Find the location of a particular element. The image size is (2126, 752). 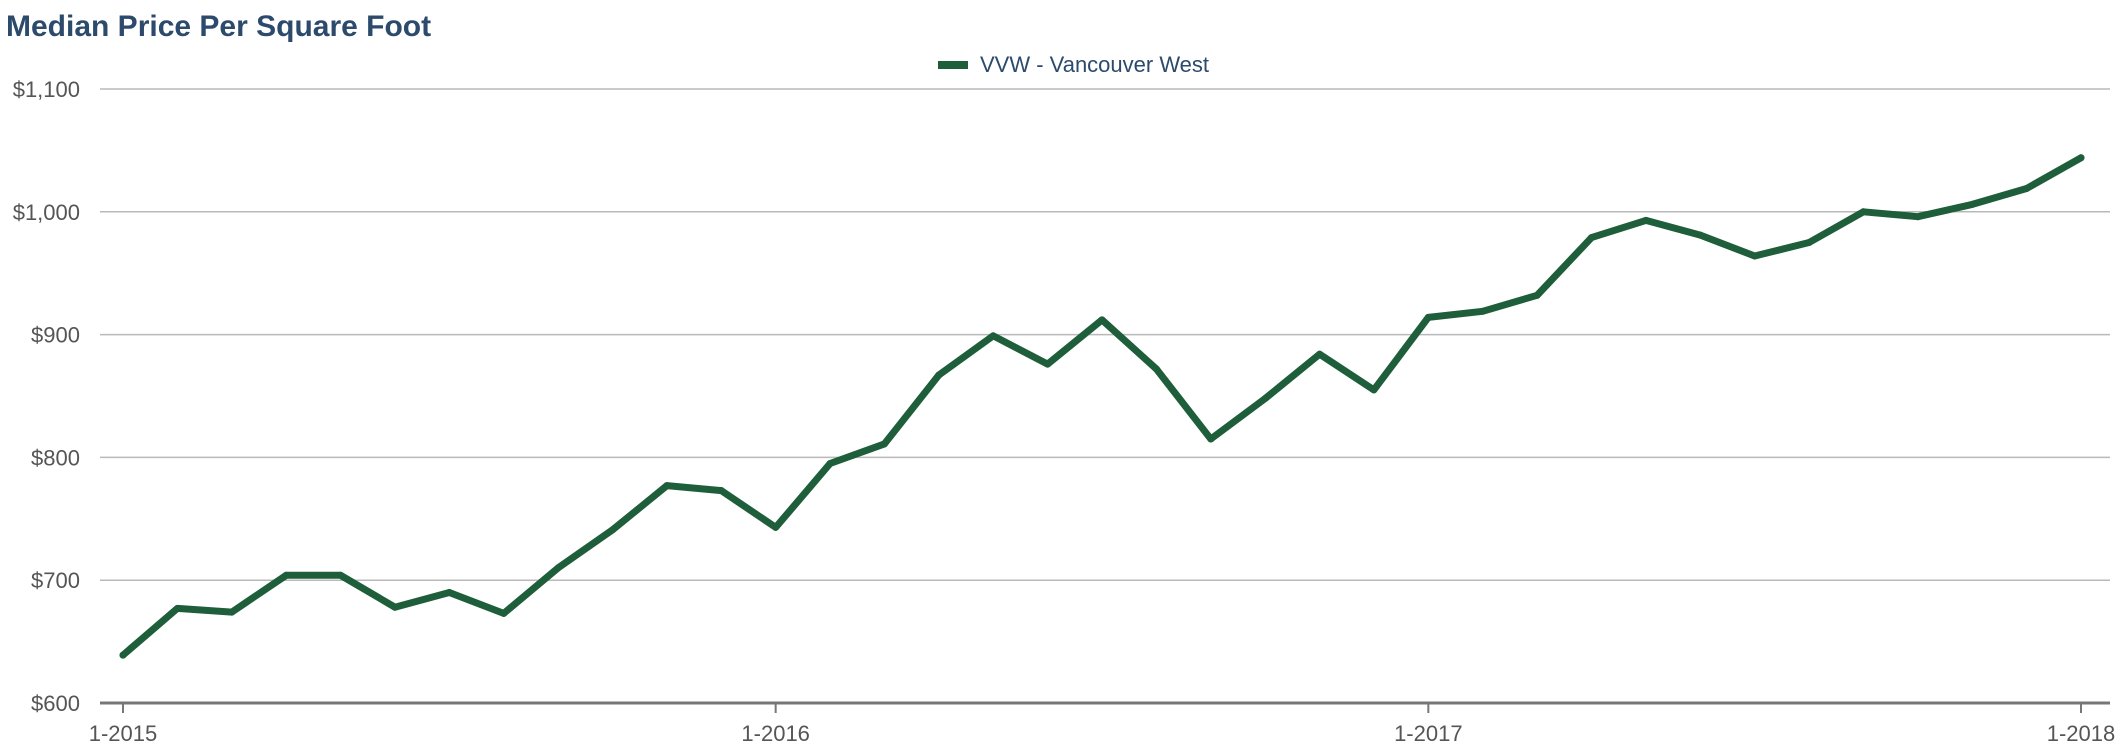

legend-label: VVW - Vancouver West is located at coordinates (1094, 64).